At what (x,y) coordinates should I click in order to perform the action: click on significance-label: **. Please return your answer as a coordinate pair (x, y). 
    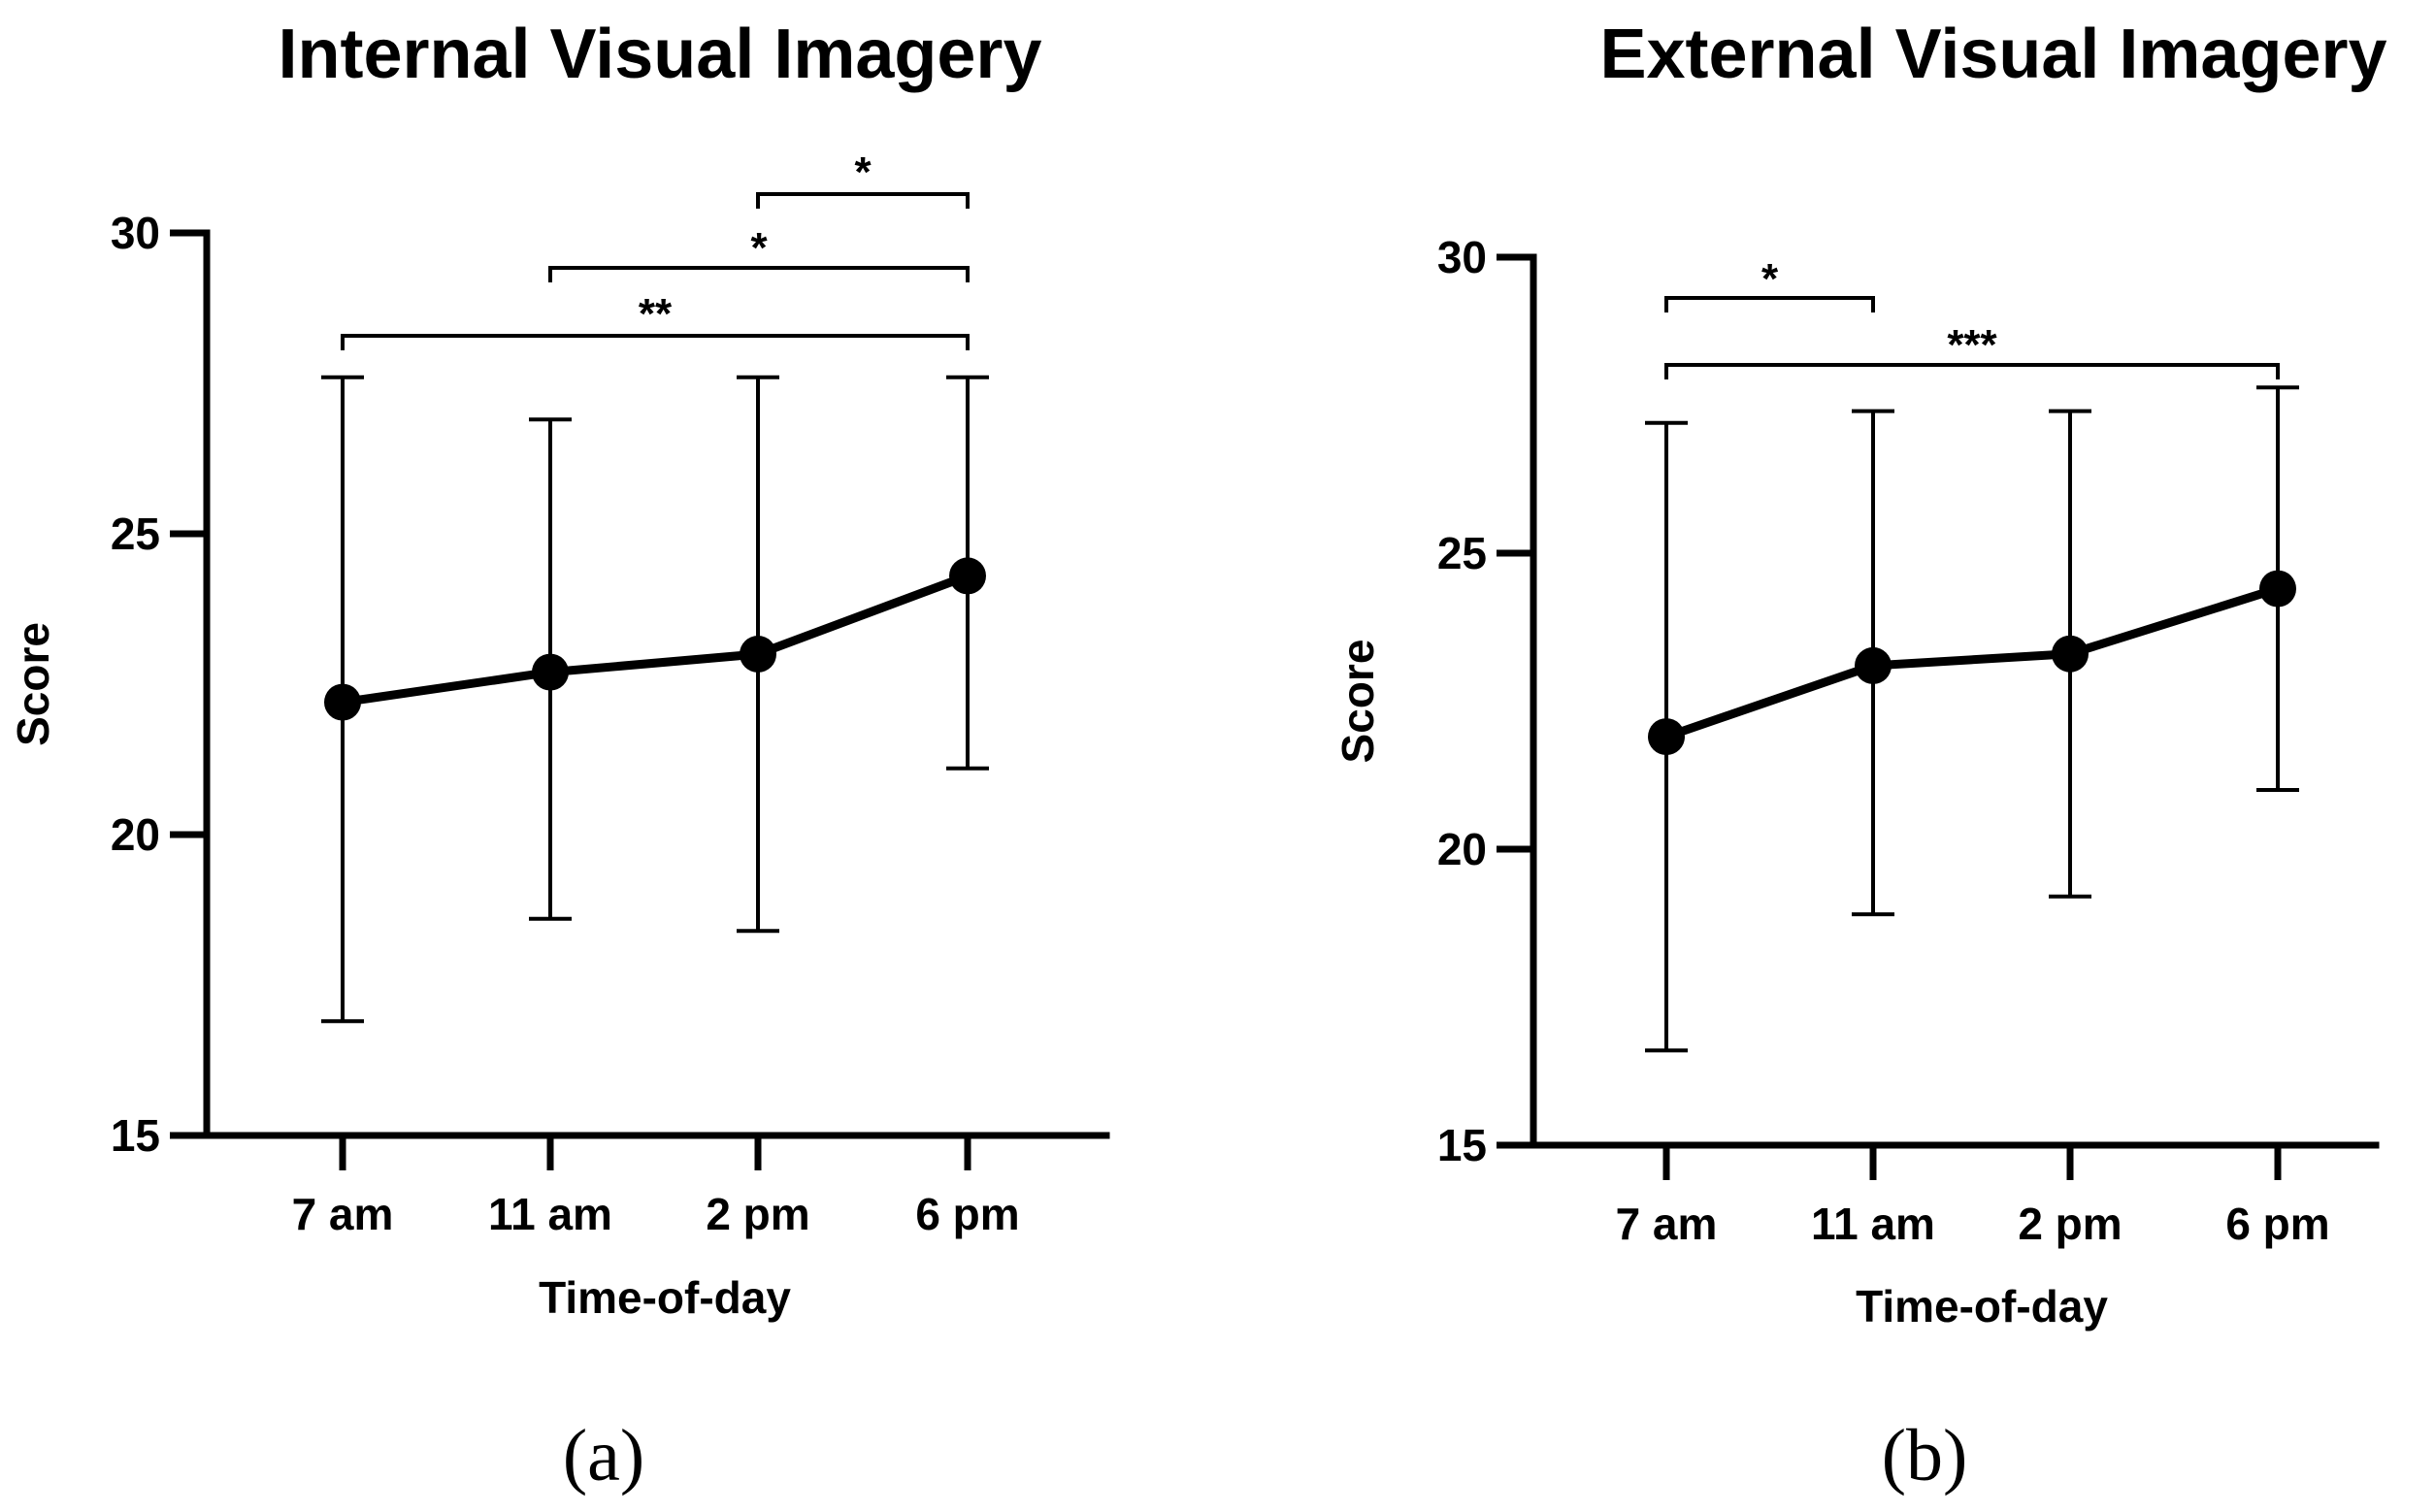
    Looking at the image, I should click on (656, 314).